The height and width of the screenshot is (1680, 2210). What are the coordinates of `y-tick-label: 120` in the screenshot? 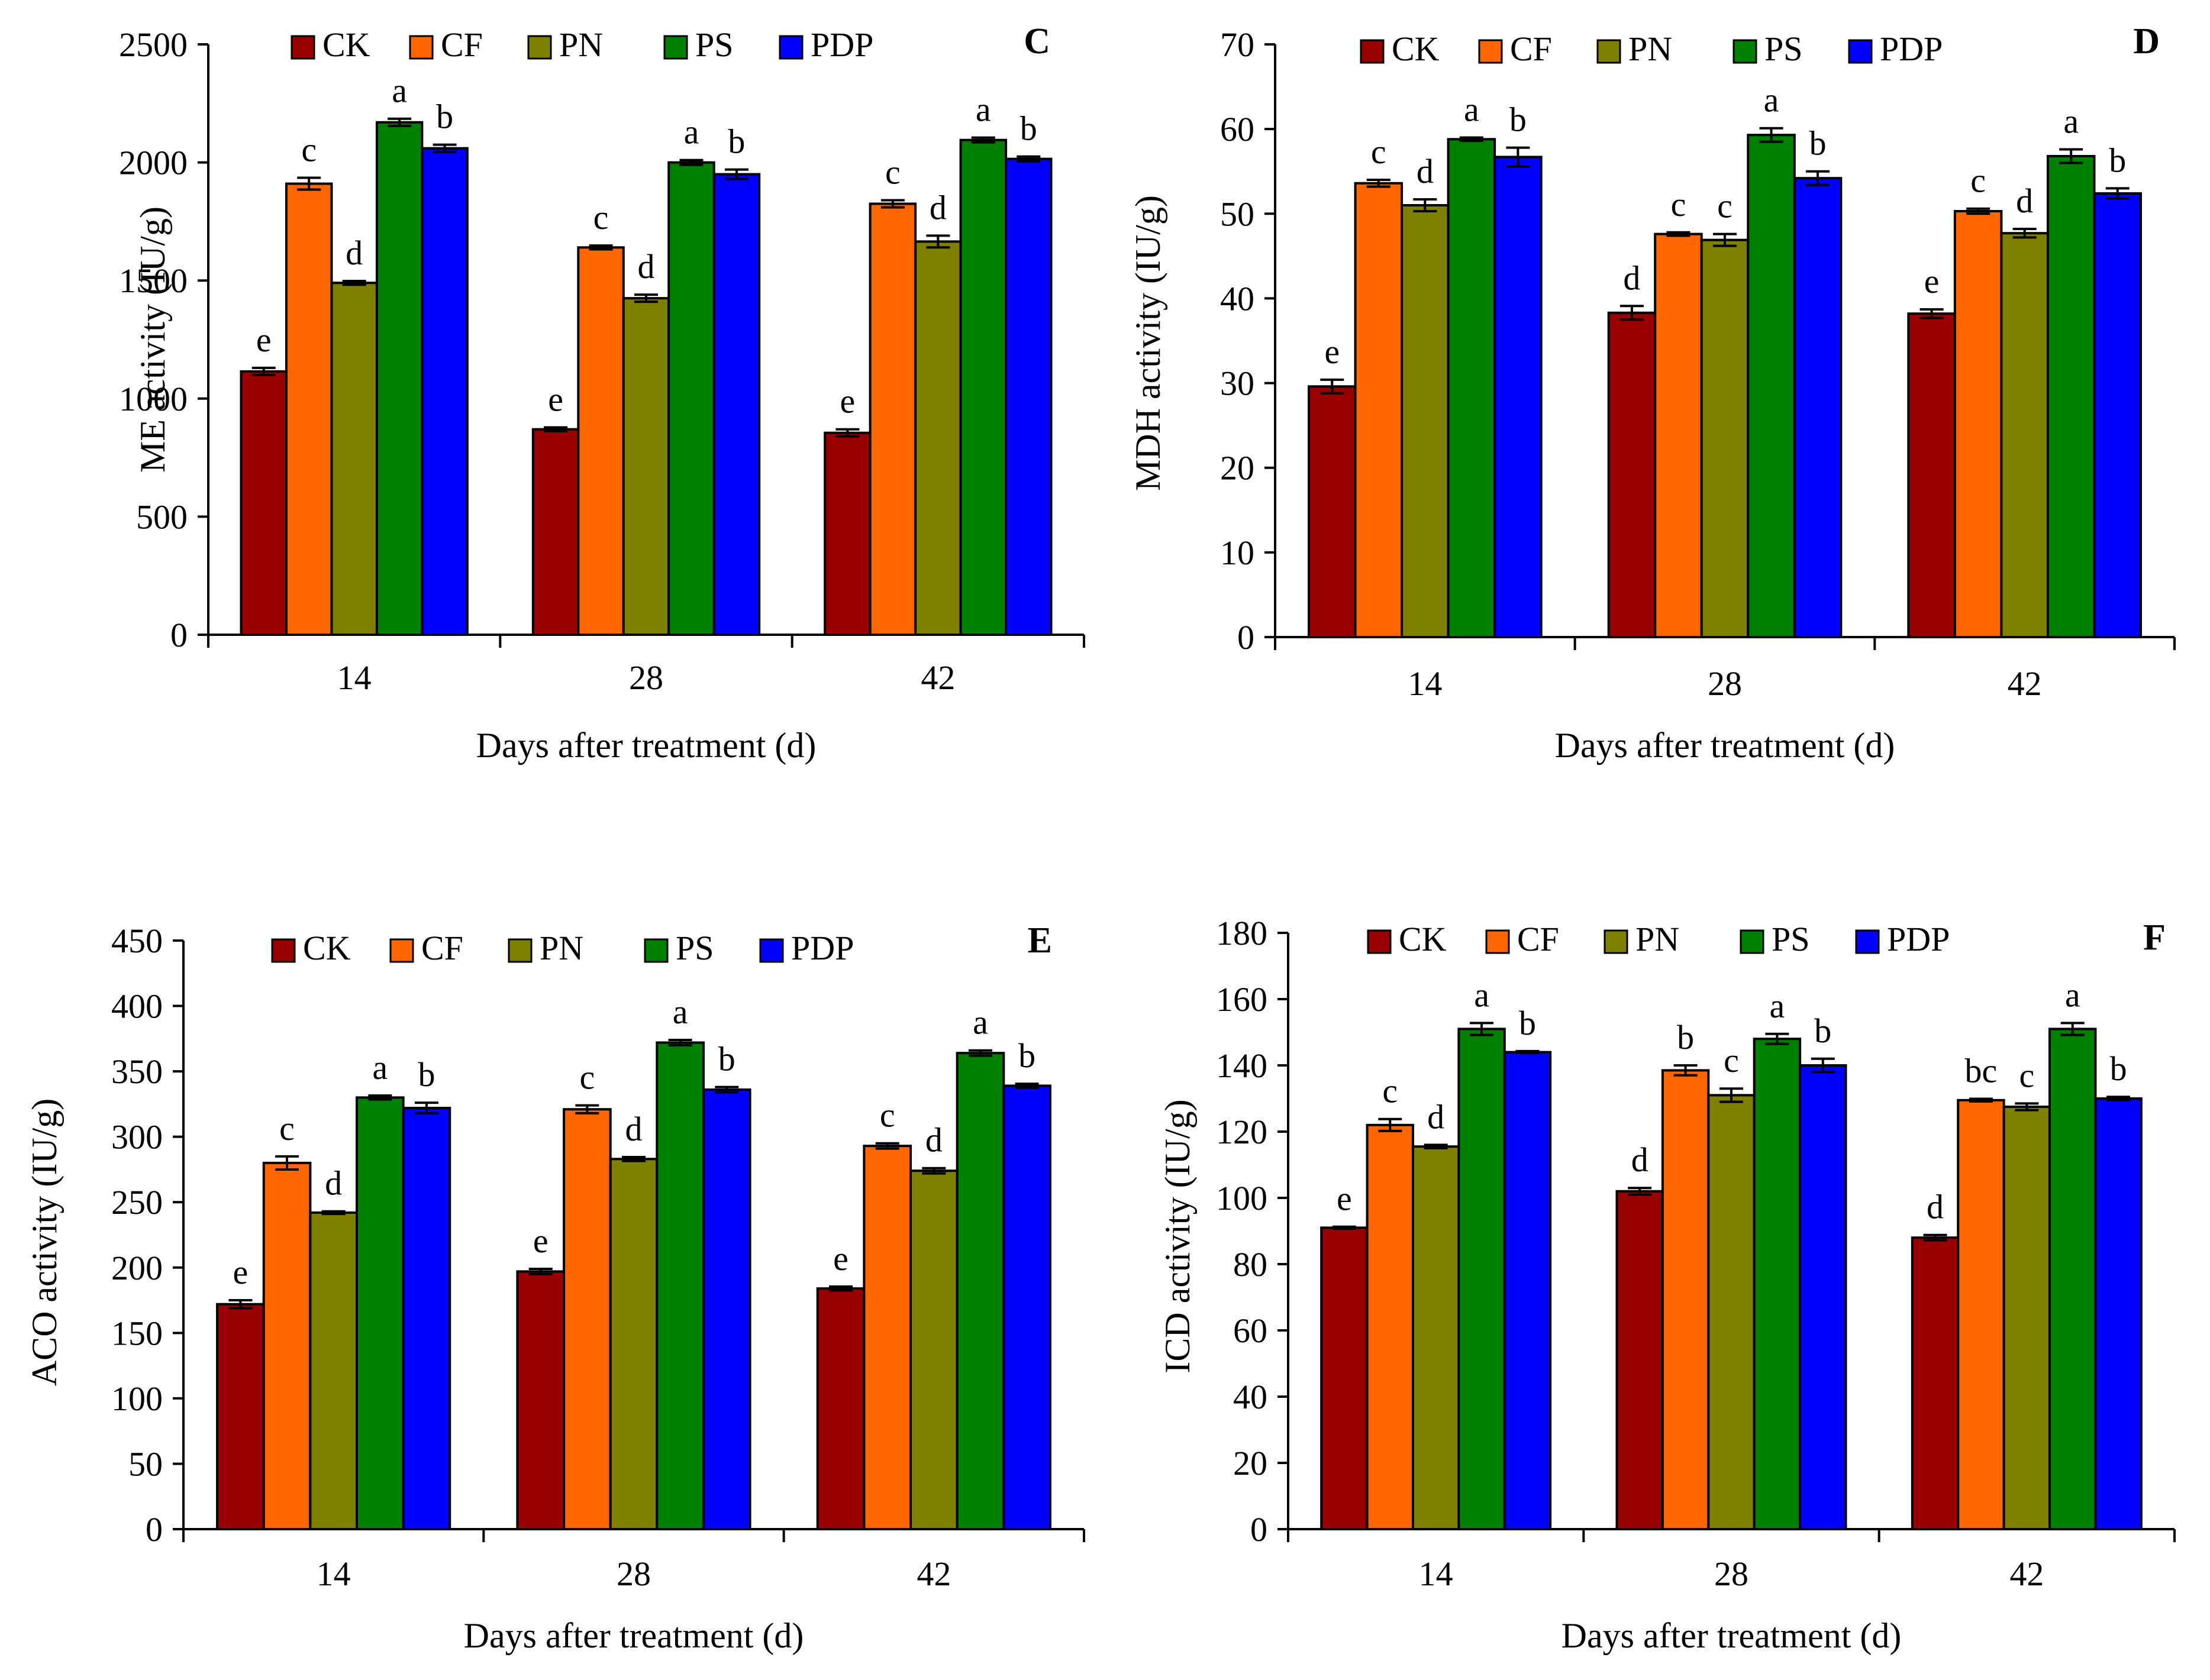 It's located at (1241, 1132).